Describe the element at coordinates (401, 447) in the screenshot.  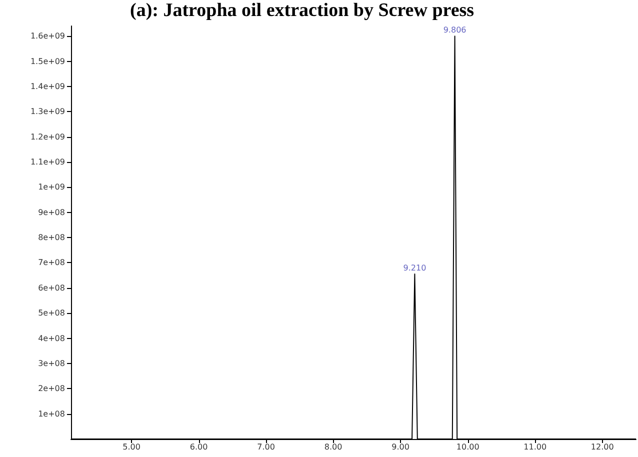
I see `x-tick-label: 9.00` at that location.